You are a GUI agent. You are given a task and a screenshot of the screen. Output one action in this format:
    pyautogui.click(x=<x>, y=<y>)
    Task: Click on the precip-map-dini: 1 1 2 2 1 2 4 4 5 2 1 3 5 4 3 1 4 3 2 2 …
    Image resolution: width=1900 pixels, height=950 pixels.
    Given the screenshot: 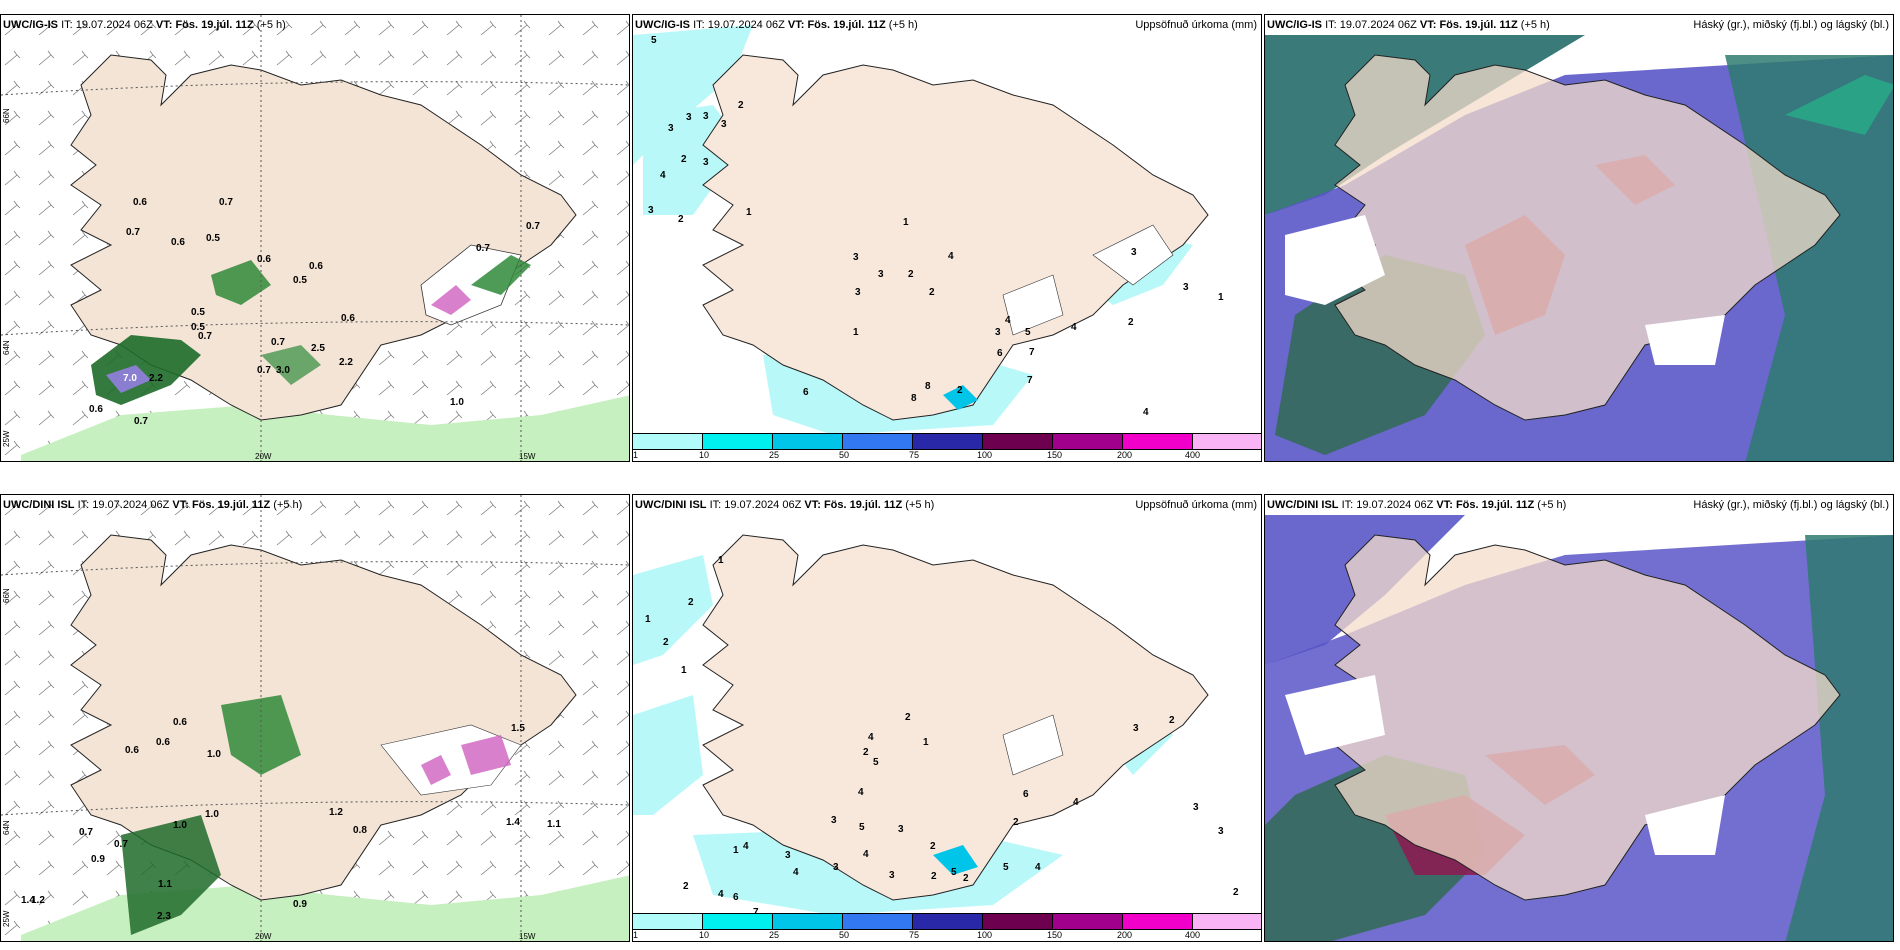 What is the action you would take?
    pyautogui.click(x=936, y=733)
    